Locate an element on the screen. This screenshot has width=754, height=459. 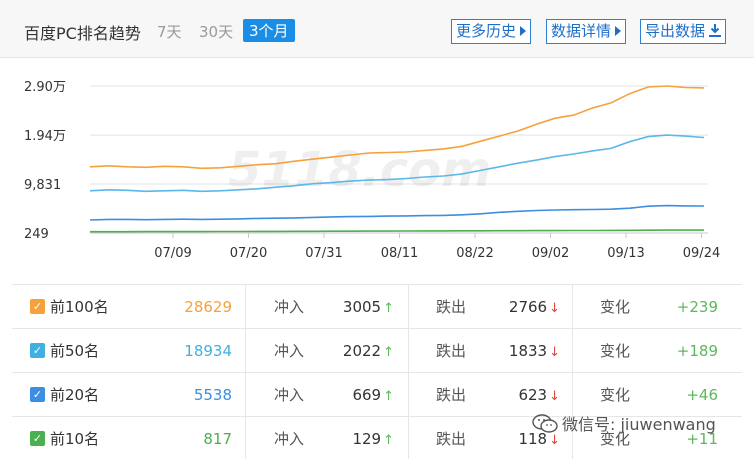
x-tick-label: 09/02 is located at coordinates (550, 253).